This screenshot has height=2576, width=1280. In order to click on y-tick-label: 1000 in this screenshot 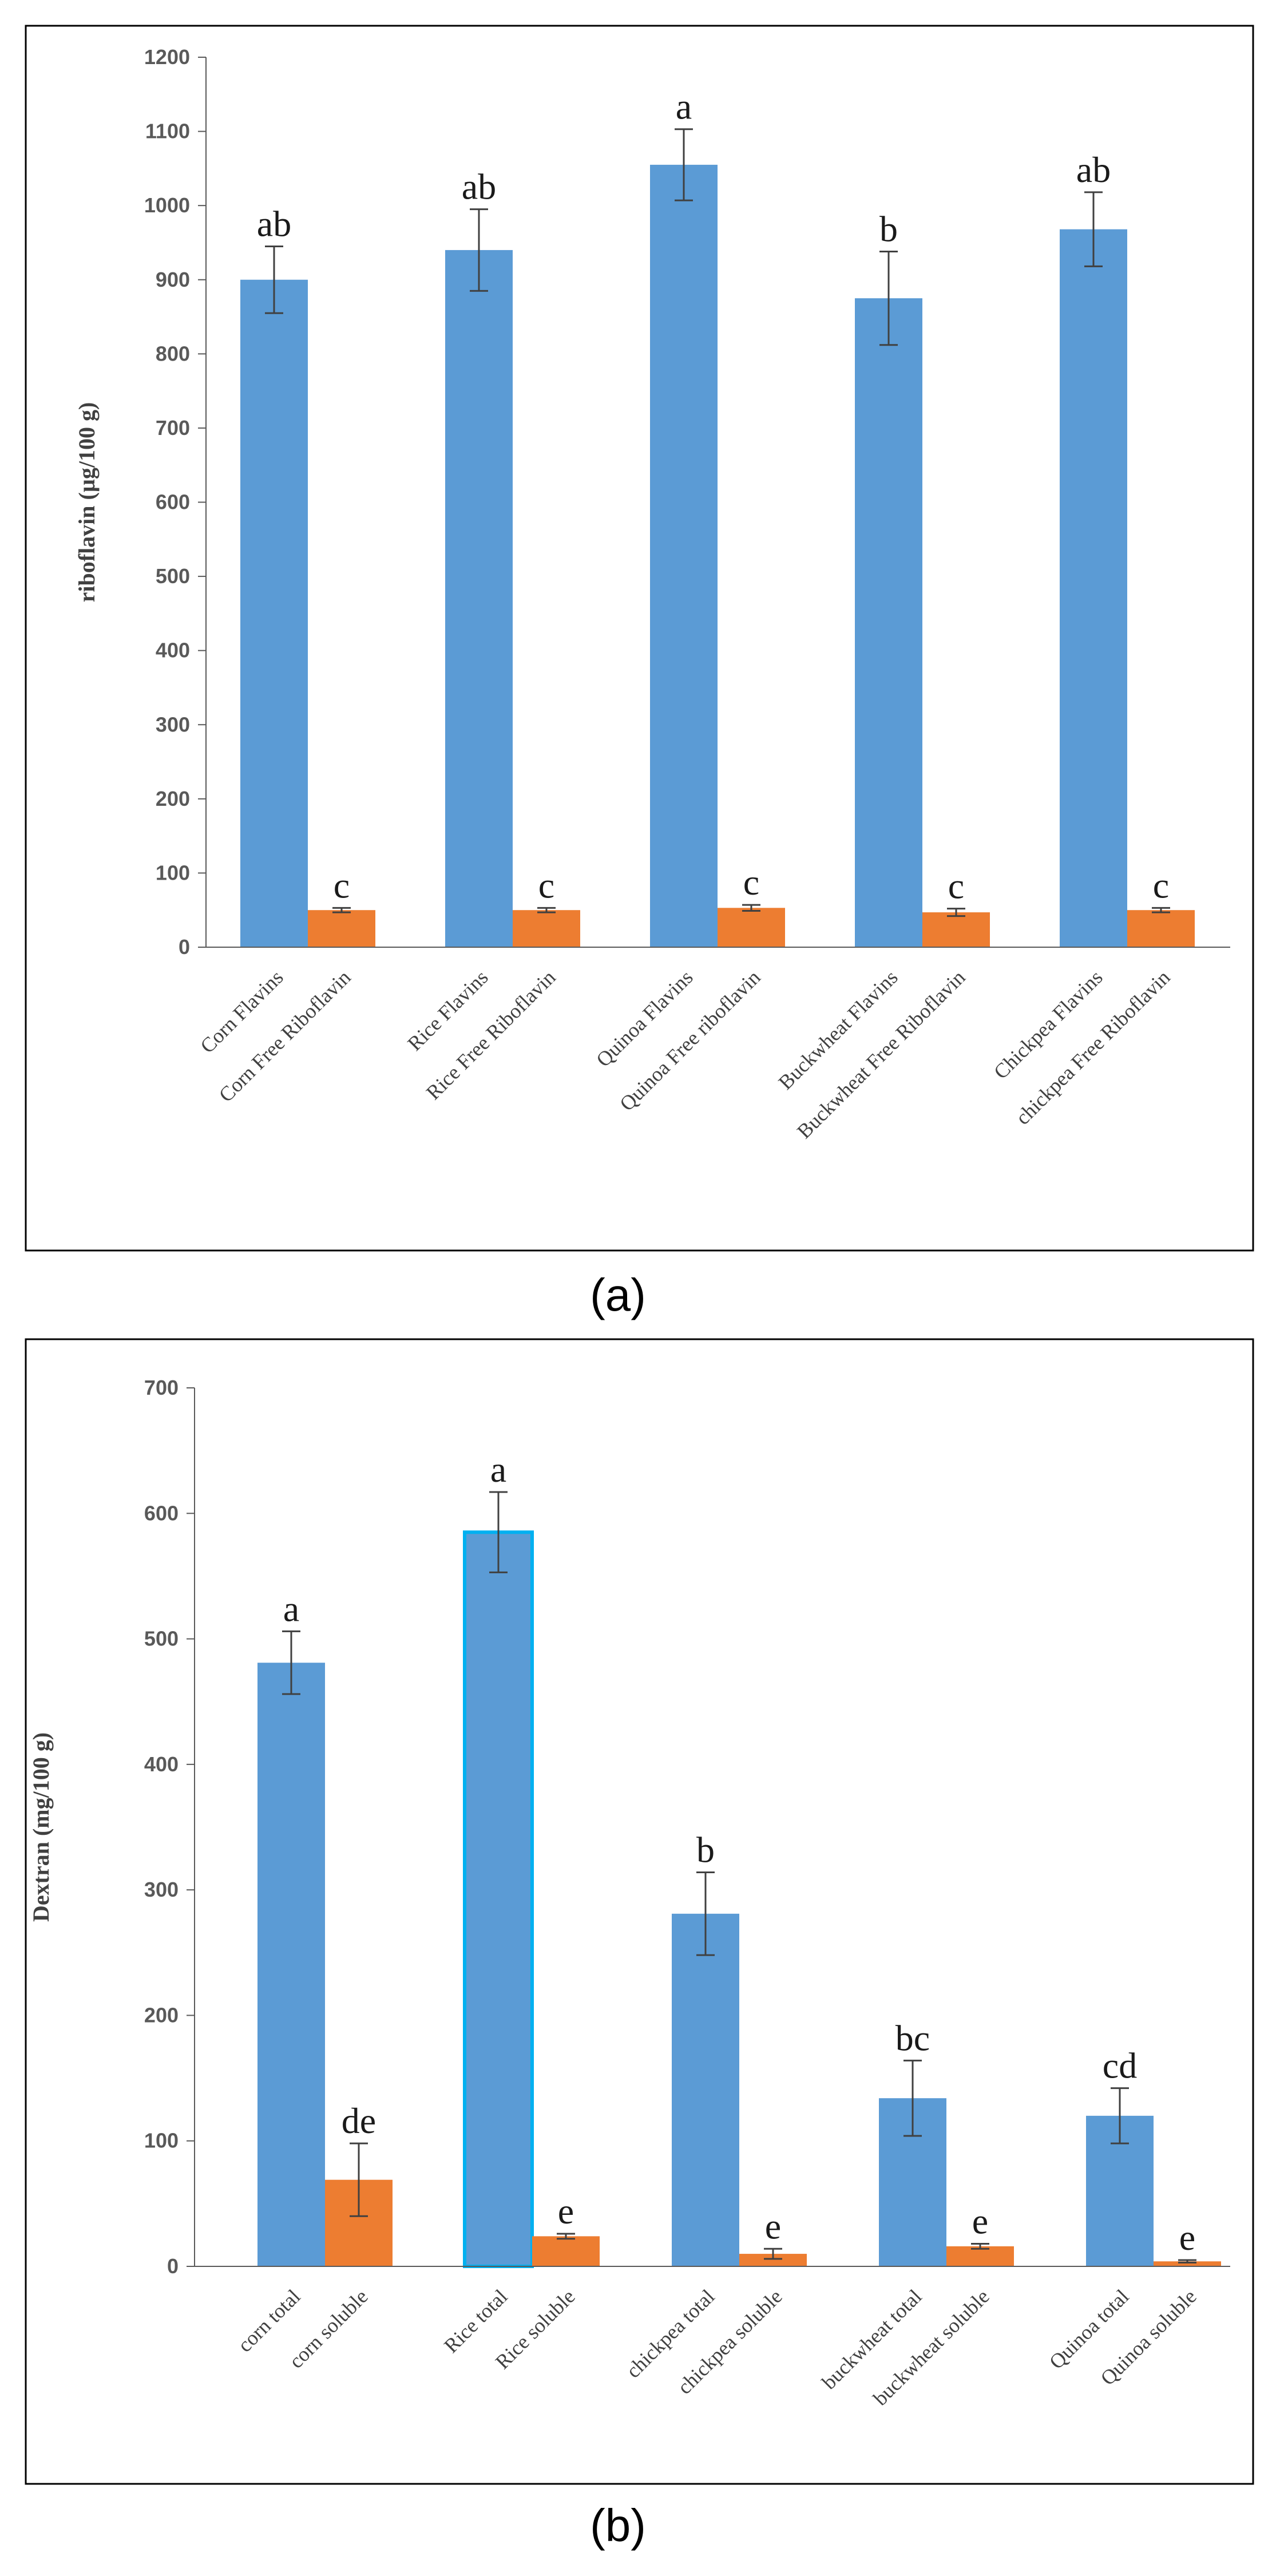, I will do `click(167, 205)`.